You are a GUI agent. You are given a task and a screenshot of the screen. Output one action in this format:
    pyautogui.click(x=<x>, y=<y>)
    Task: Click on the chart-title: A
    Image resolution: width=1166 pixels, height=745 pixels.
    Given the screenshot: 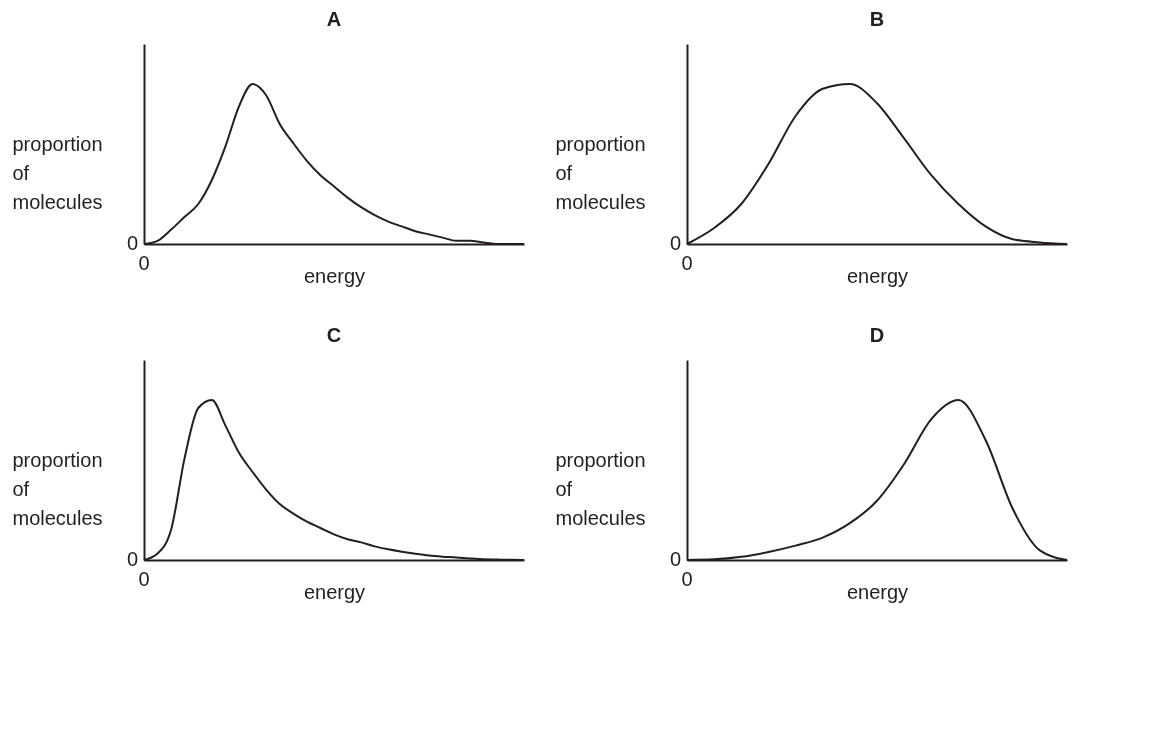 What is the action you would take?
    pyautogui.click(x=334, y=19)
    